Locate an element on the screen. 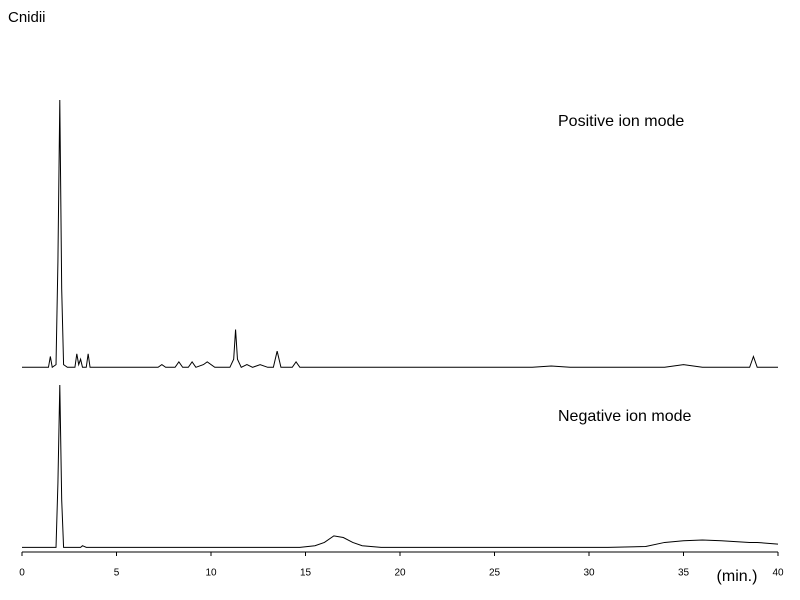 The width and height of the screenshot is (800, 600). x-tick-label: 10 is located at coordinates (211, 573).